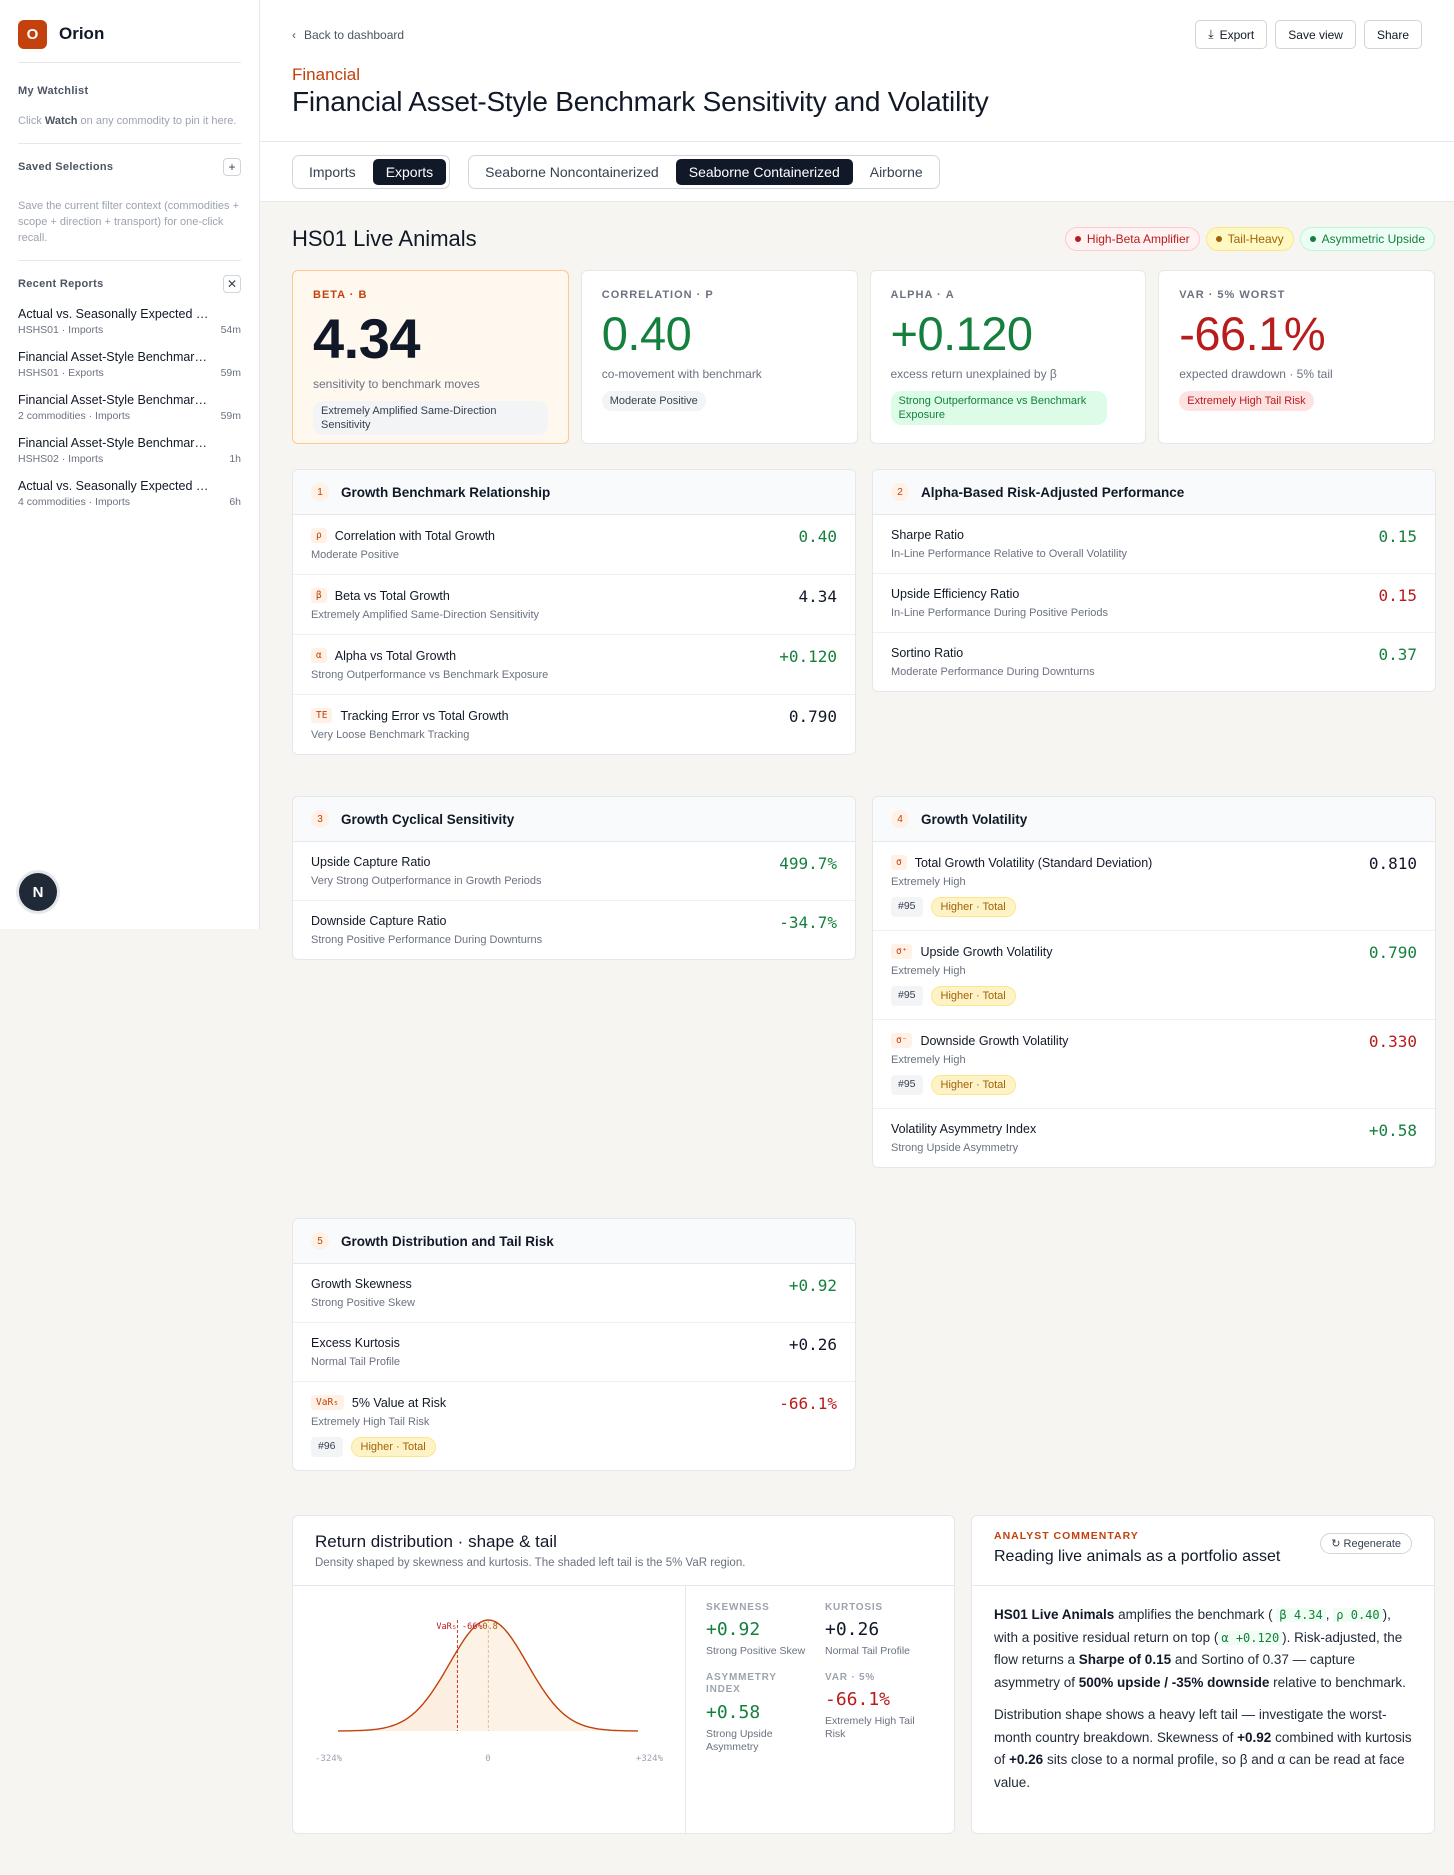  Describe the element at coordinates (38, 892) in the screenshot. I see `avatar: N` at that location.